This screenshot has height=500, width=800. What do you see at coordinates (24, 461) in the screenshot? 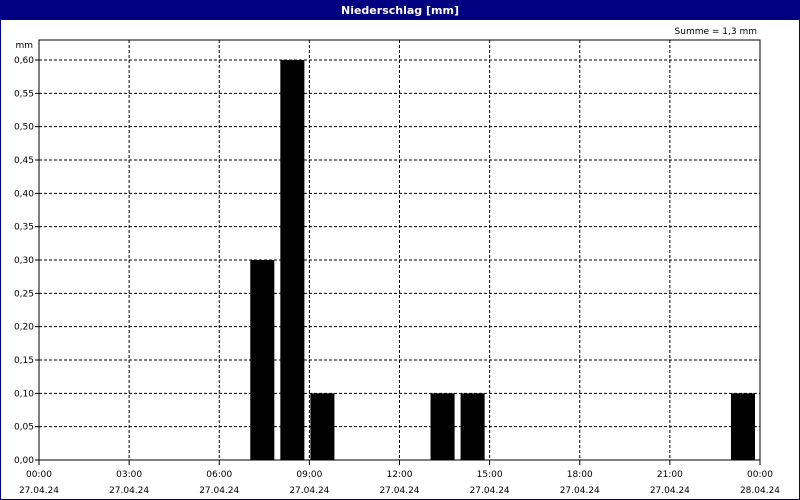
I see `y-tick-label: 0,00` at bounding box center [24, 461].